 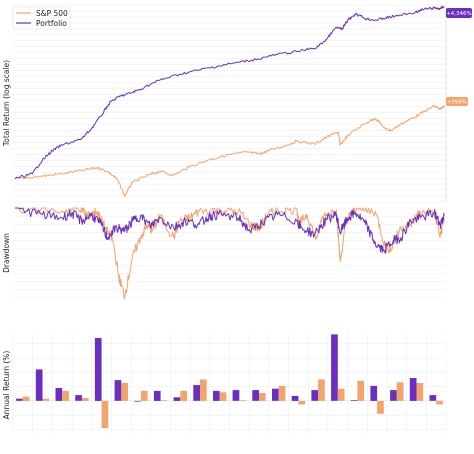 I want to click on bar-portfolio-2007, so click(x=78, y=398).